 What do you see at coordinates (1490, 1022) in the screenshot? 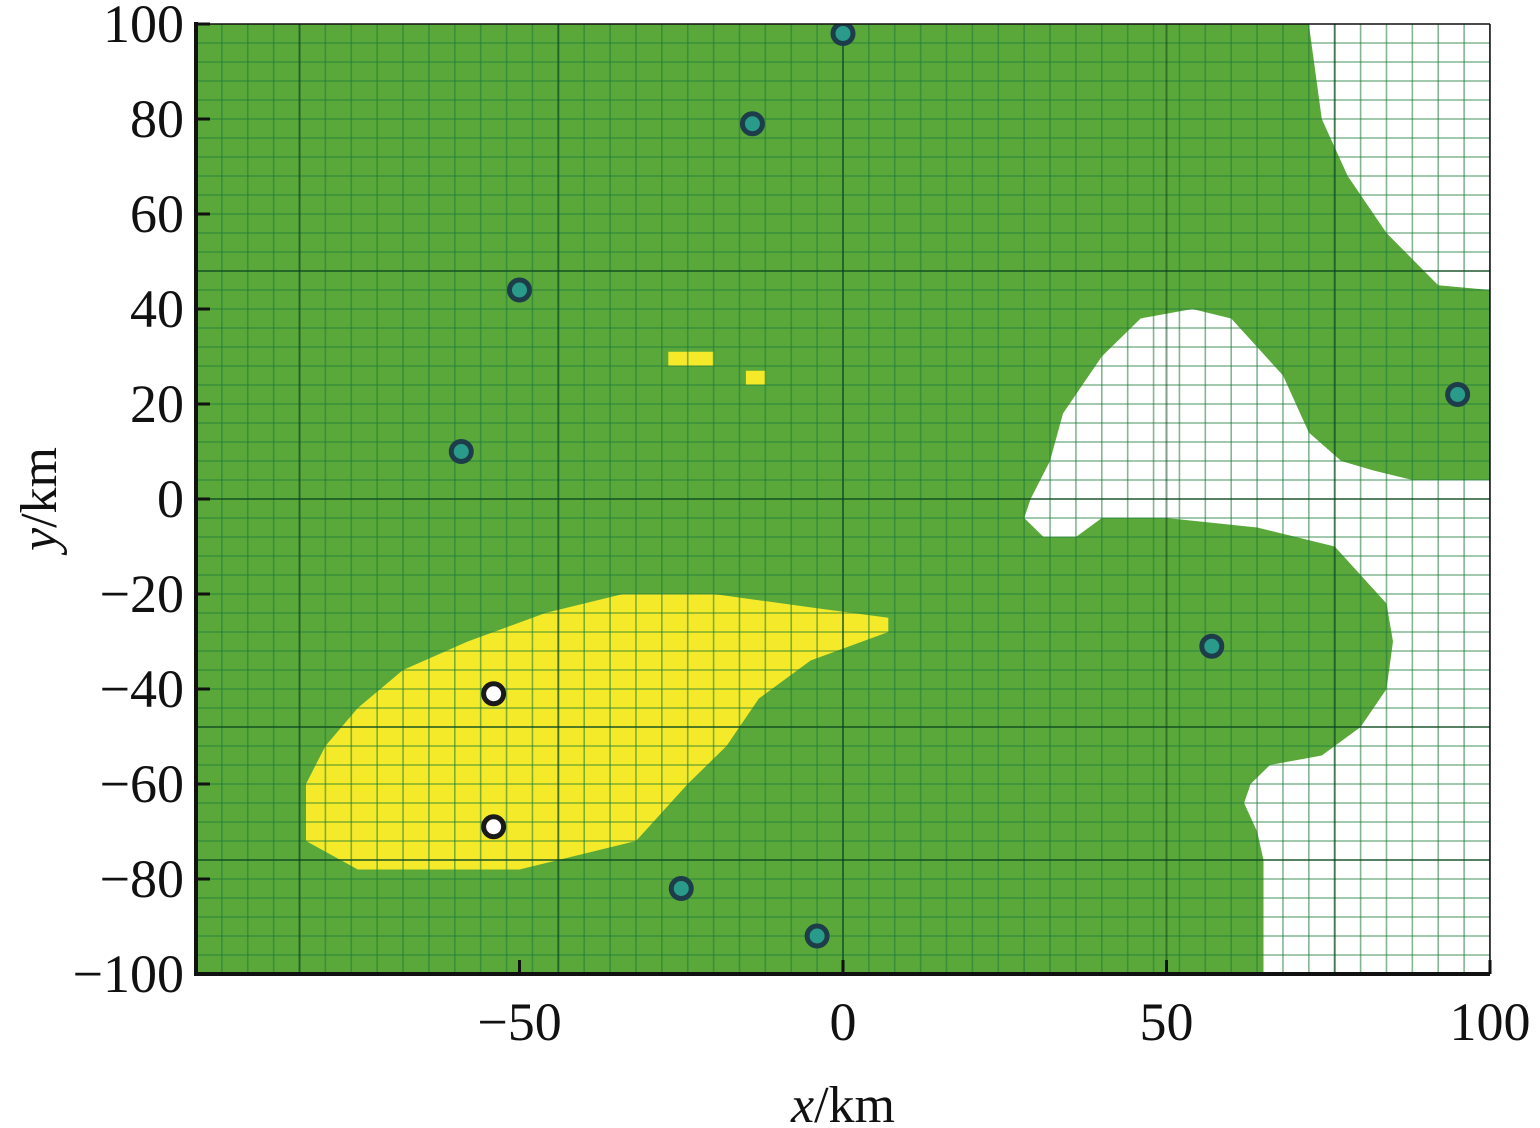
I see `x-tick-label: 100` at bounding box center [1490, 1022].